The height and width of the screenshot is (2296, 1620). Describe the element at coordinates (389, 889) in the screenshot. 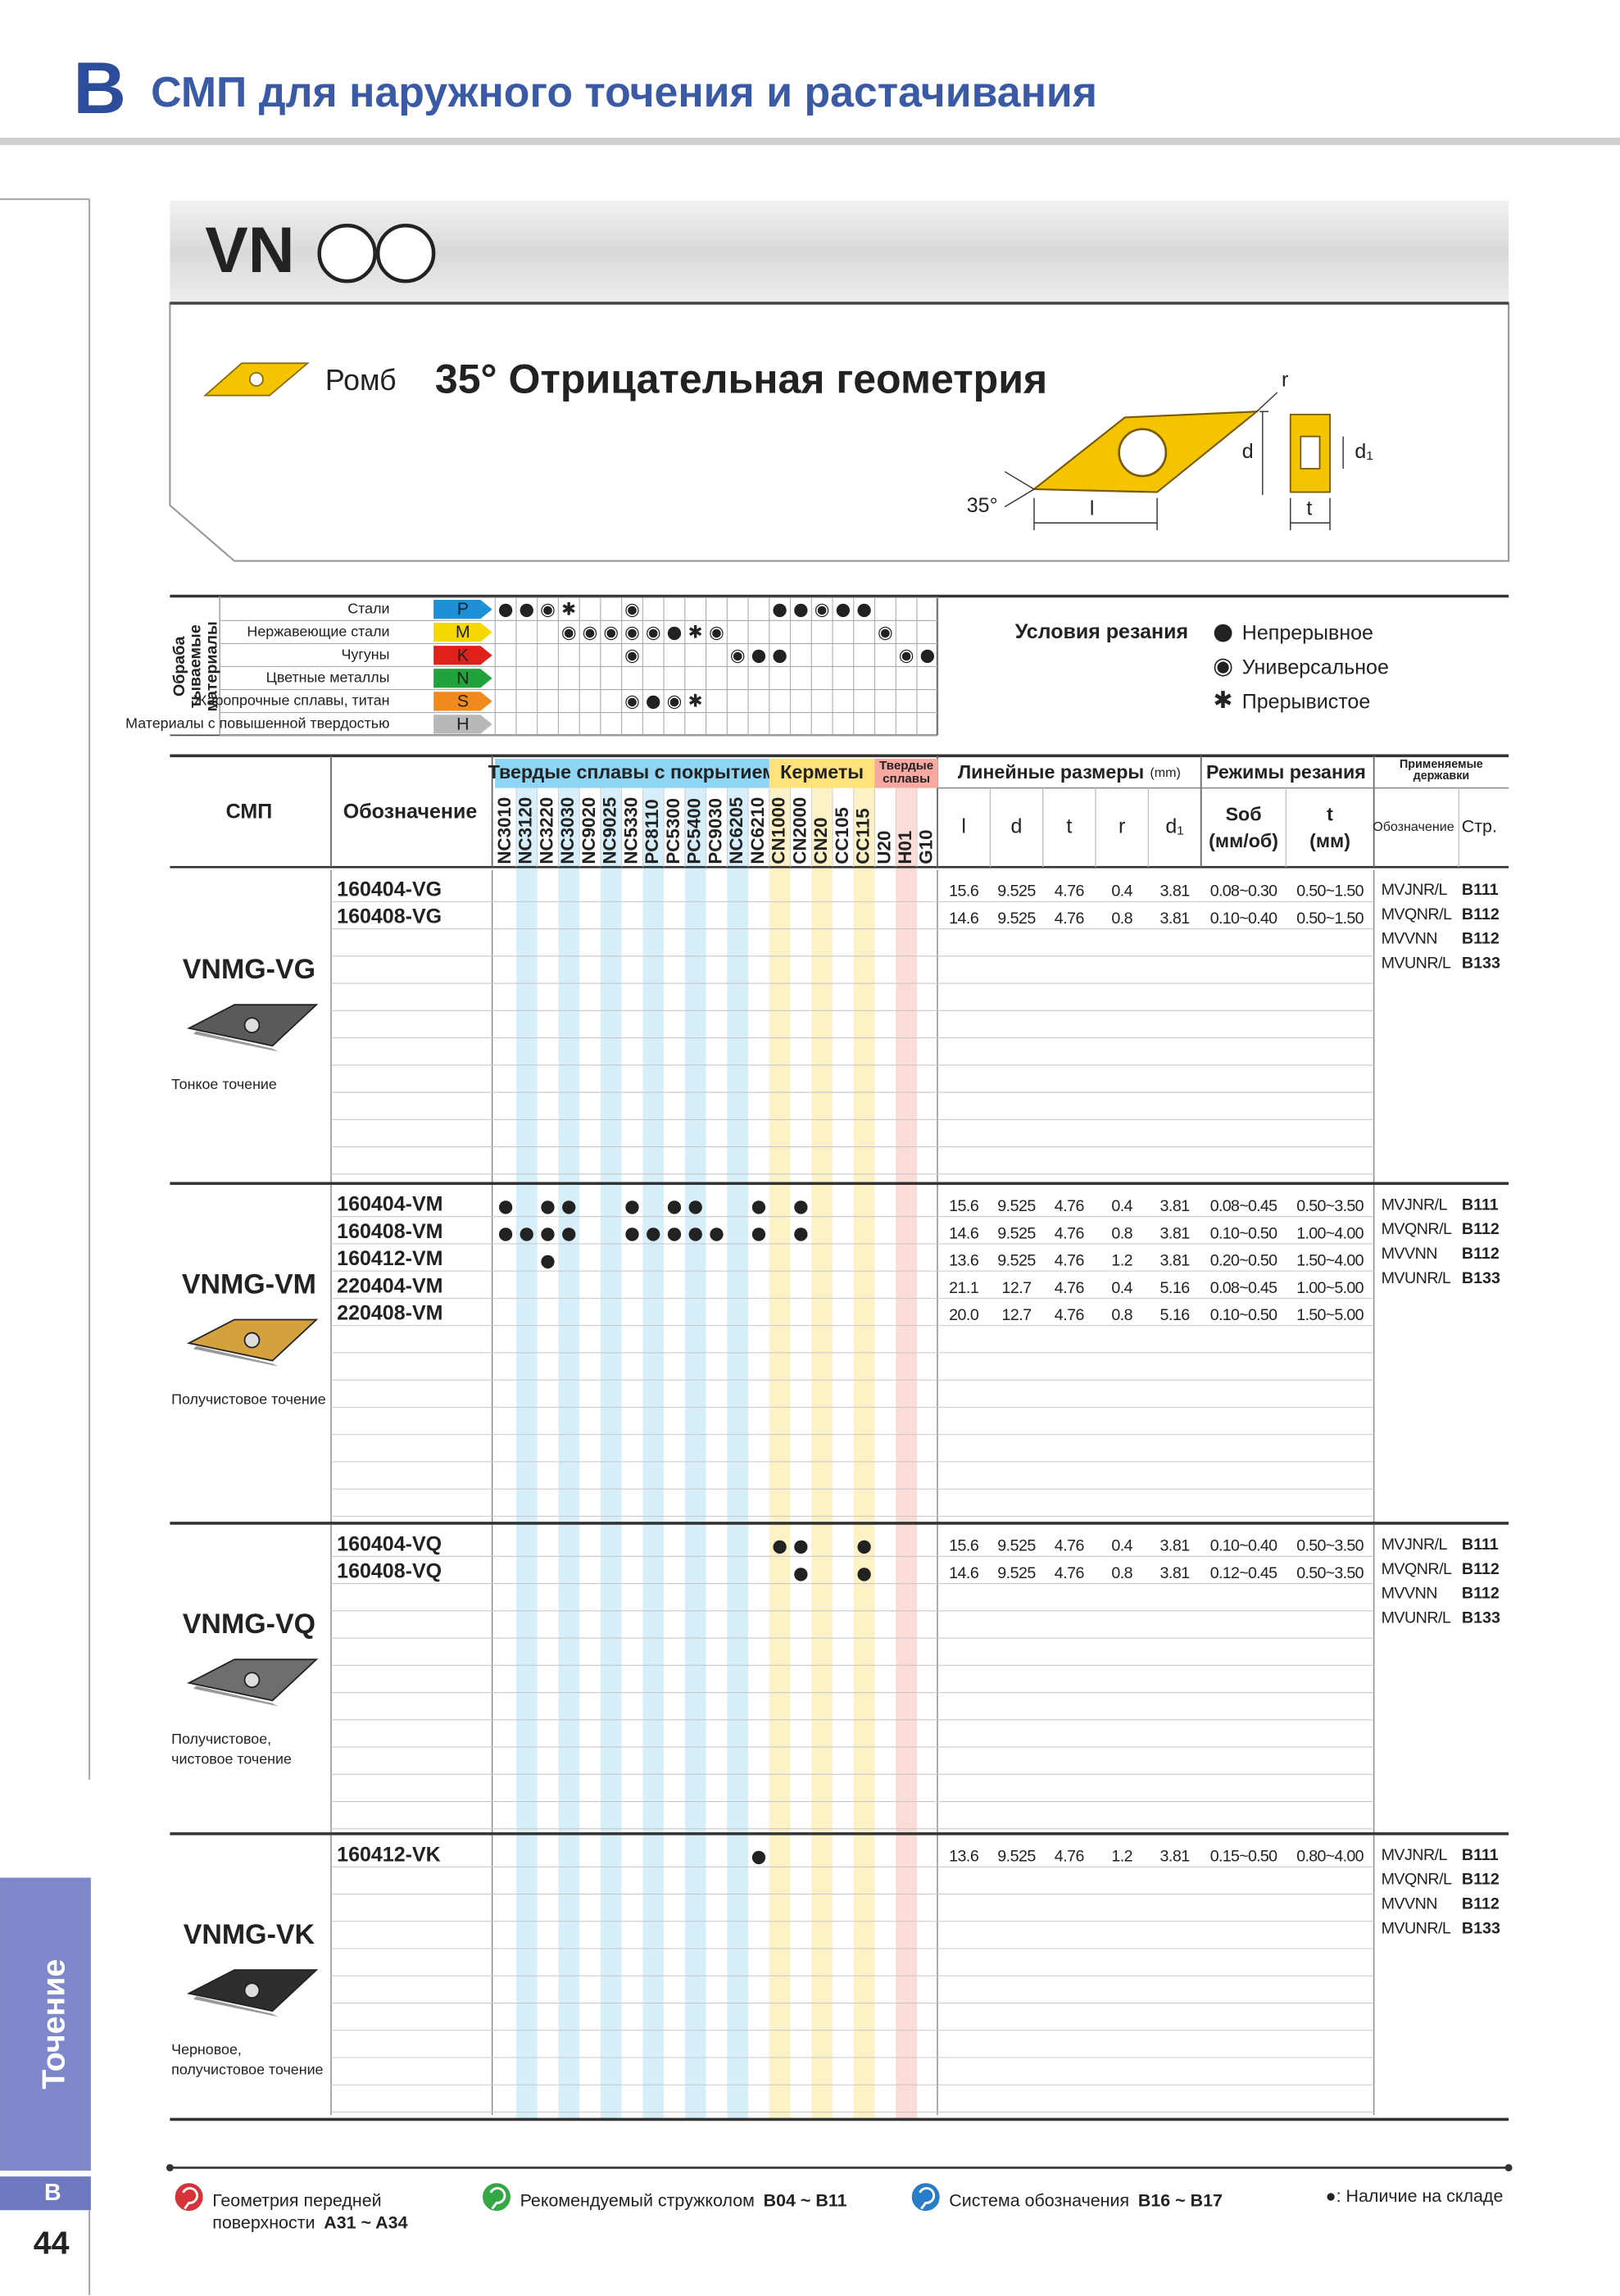

I see `designation: 160404-VG` at that location.